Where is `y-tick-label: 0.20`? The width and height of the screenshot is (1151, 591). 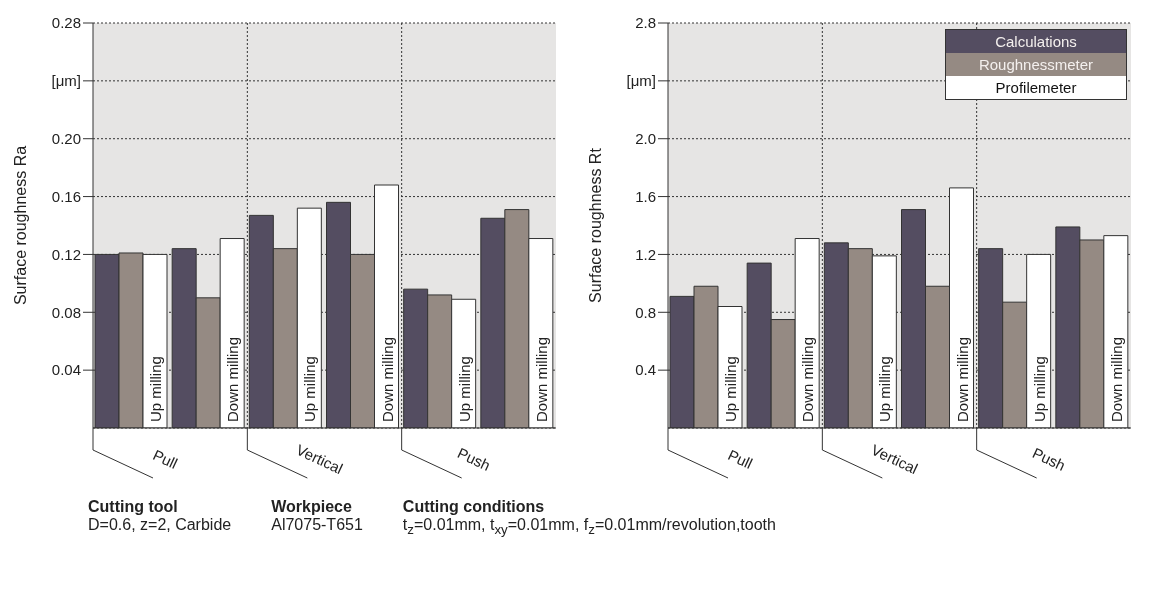 y-tick-label: 0.20 is located at coordinates (66, 139).